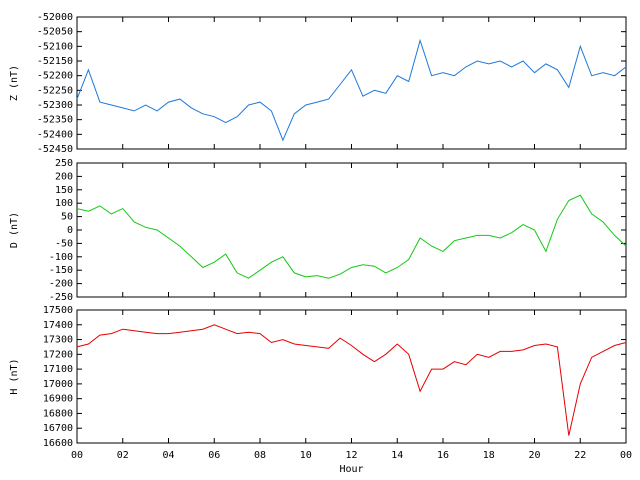 The width and height of the screenshot is (640, 480). Describe the element at coordinates (67, 217) in the screenshot. I see `y-tick-label: 50` at that location.